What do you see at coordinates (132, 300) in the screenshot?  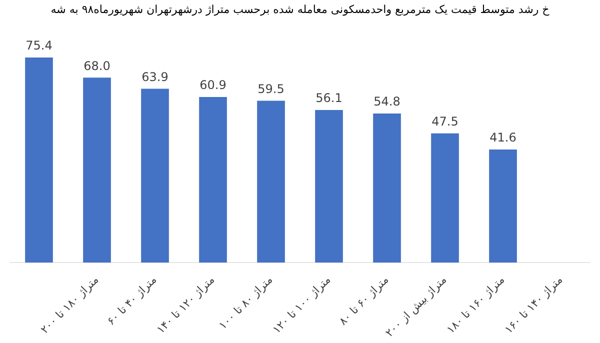 I see `x-tick-label: متراژ ۴۰ تا ۶۰` at bounding box center [132, 300].